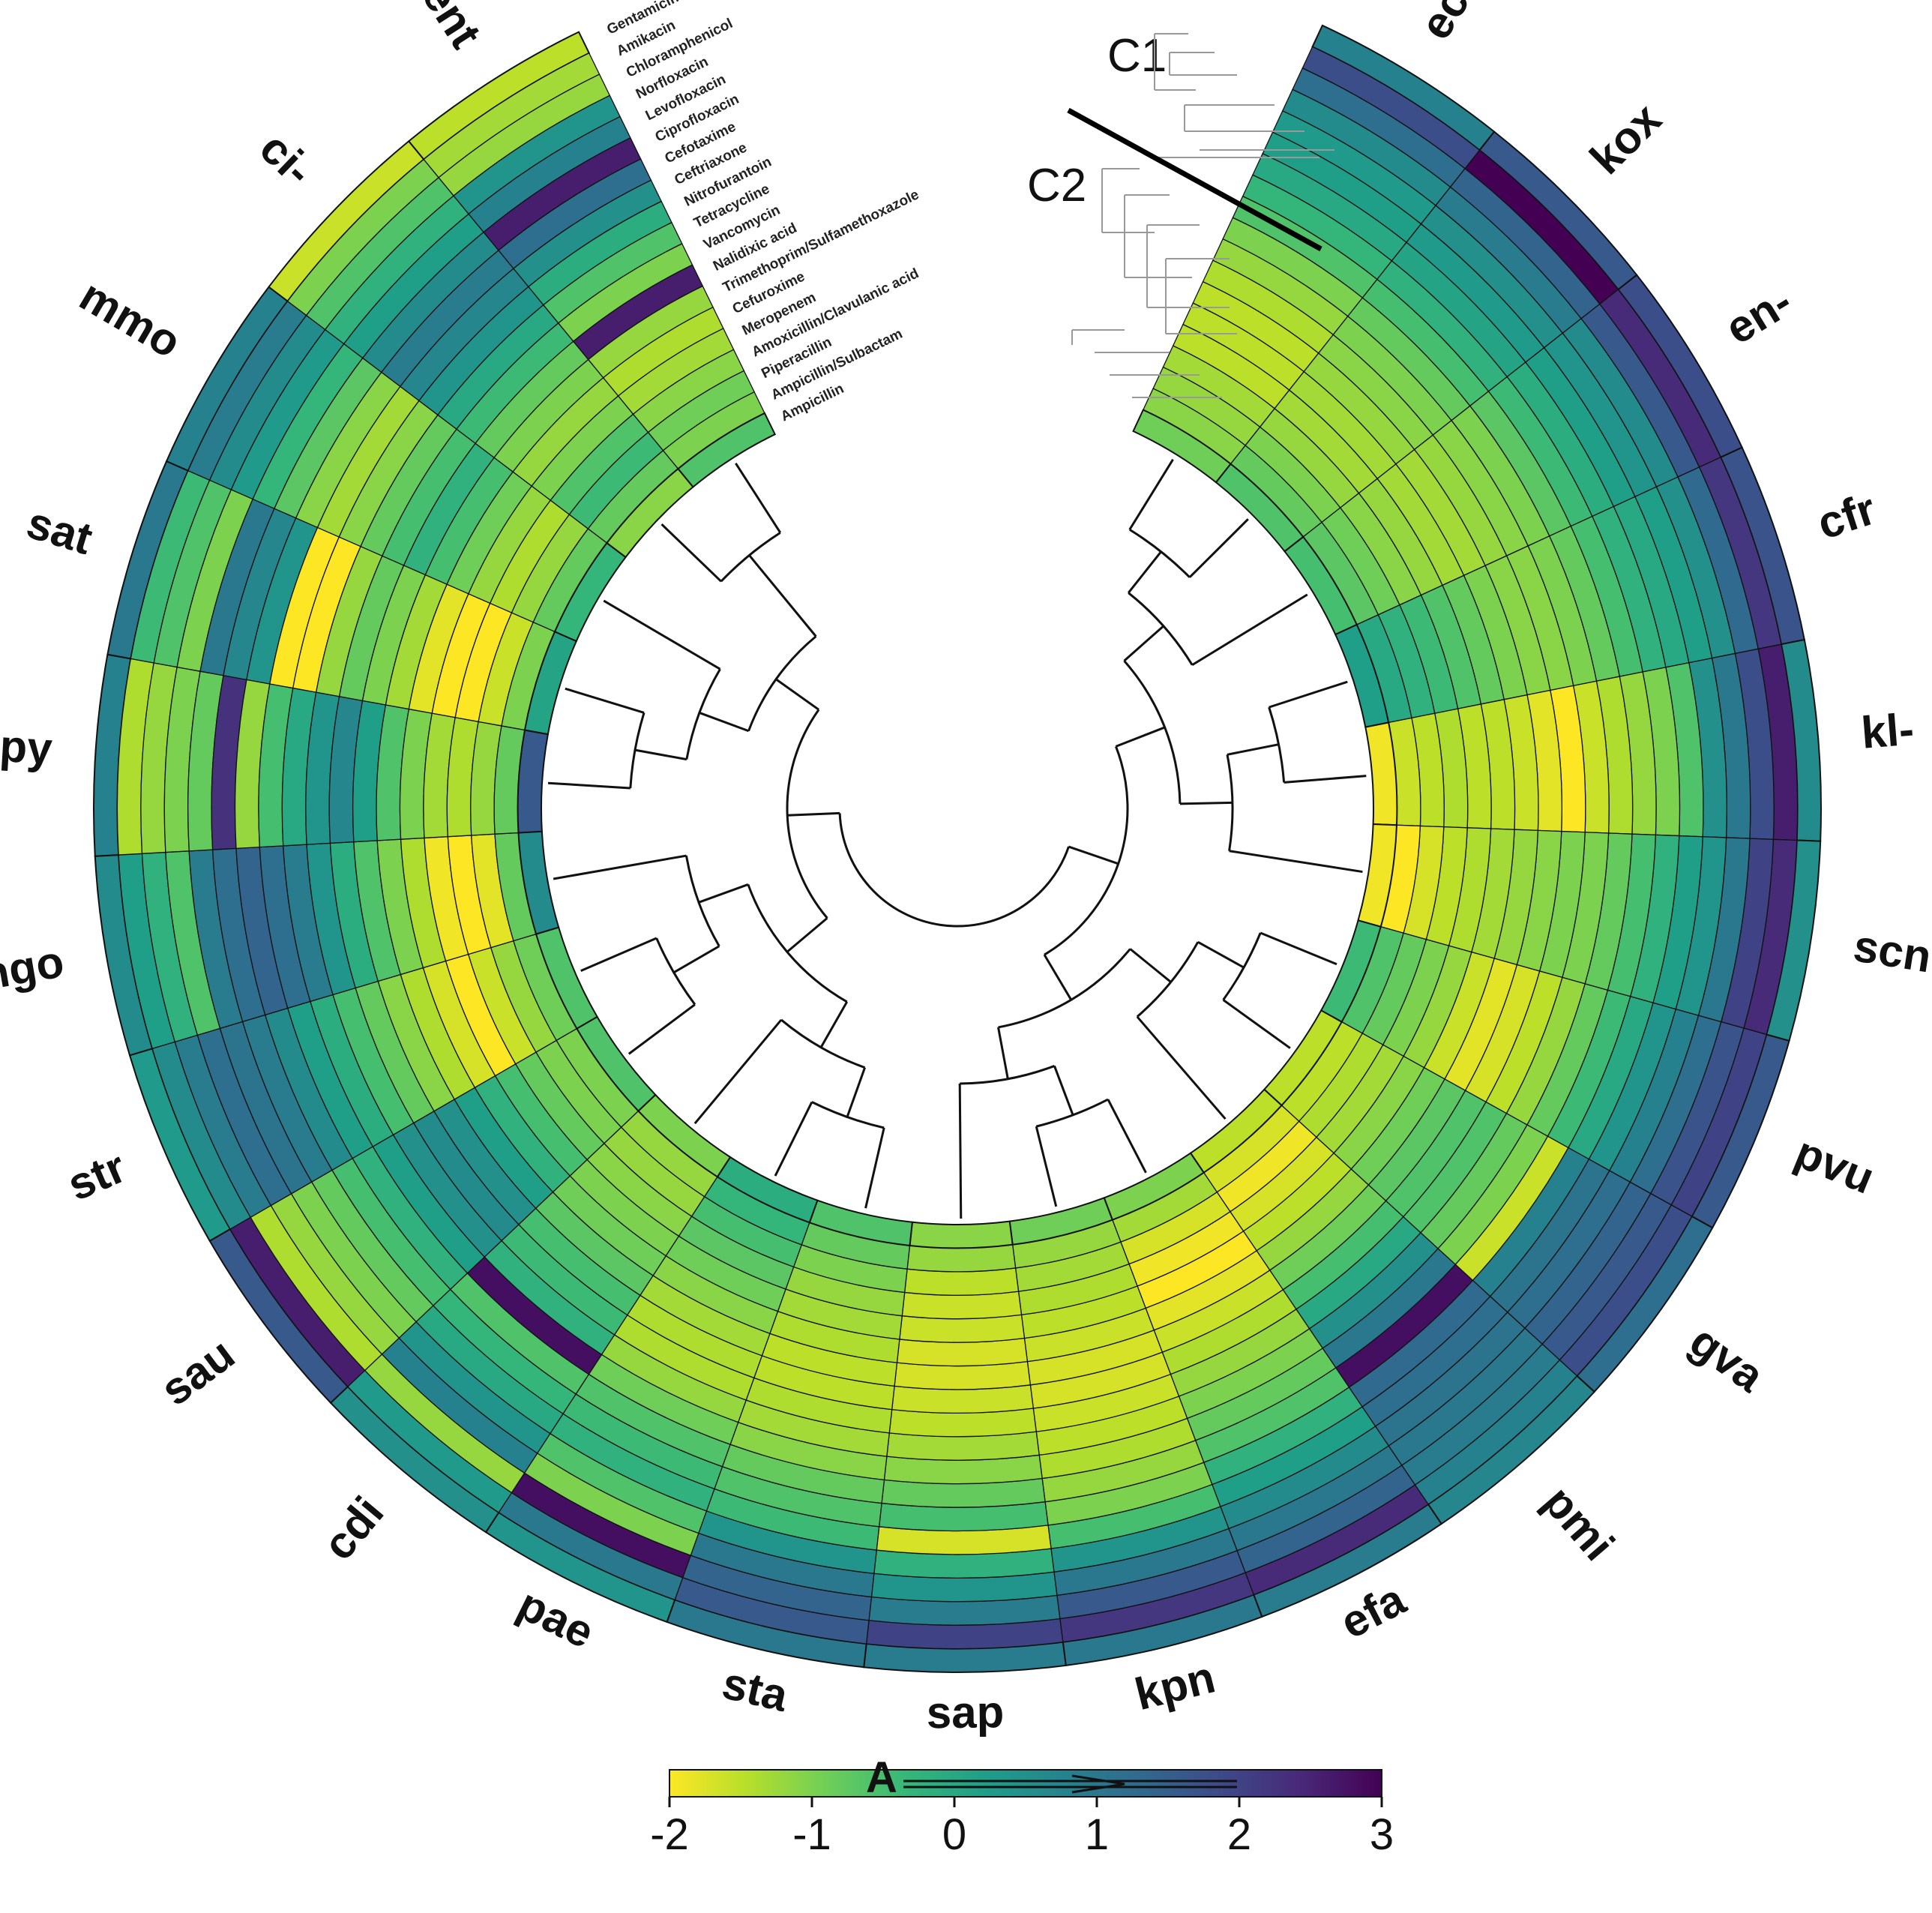 The width and height of the screenshot is (1932, 1913). I want to click on species-label-en-: en-, so click(1759, 315).